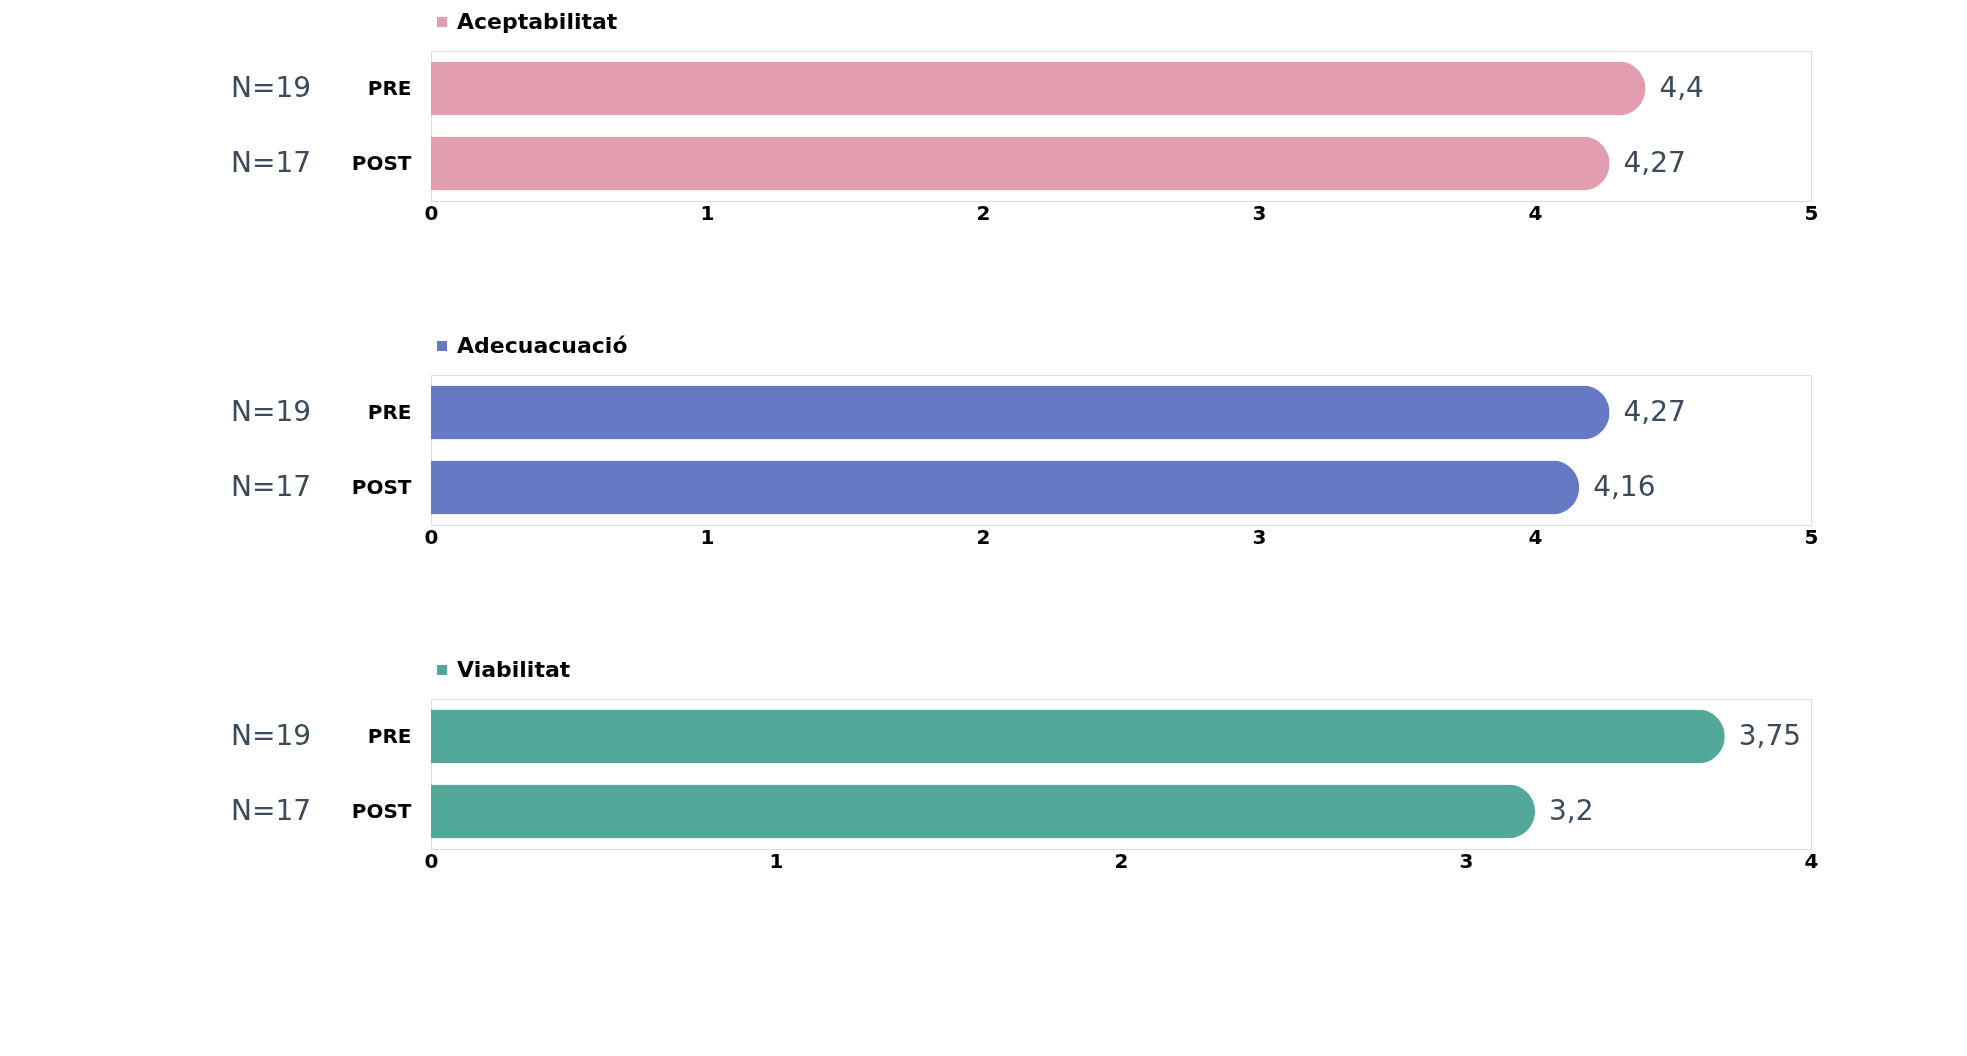 The image size is (1967, 1056). Describe the element at coordinates (1624, 486) in the screenshot. I see `data-label: 4,16` at that location.